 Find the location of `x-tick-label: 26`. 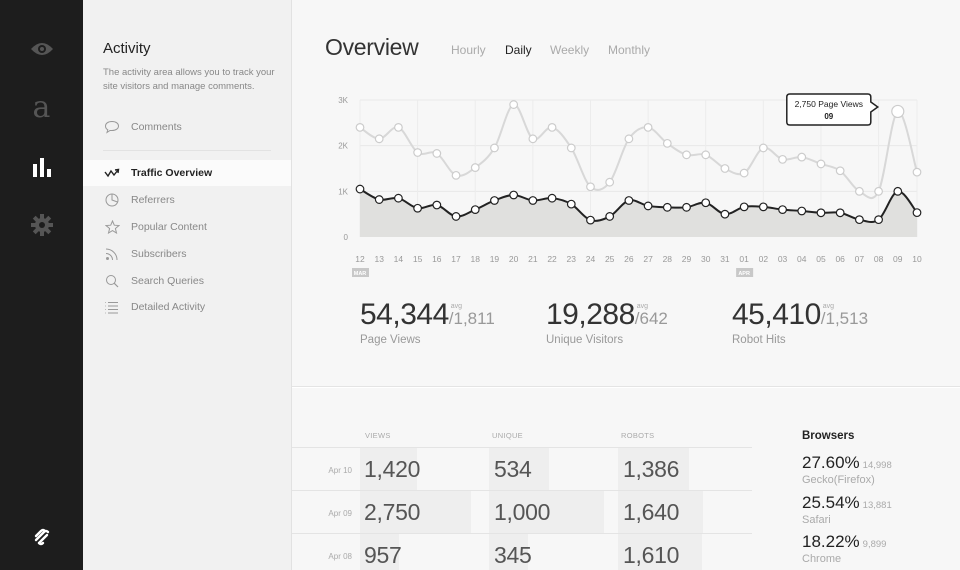

x-tick-label: 26 is located at coordinates (629, 259).